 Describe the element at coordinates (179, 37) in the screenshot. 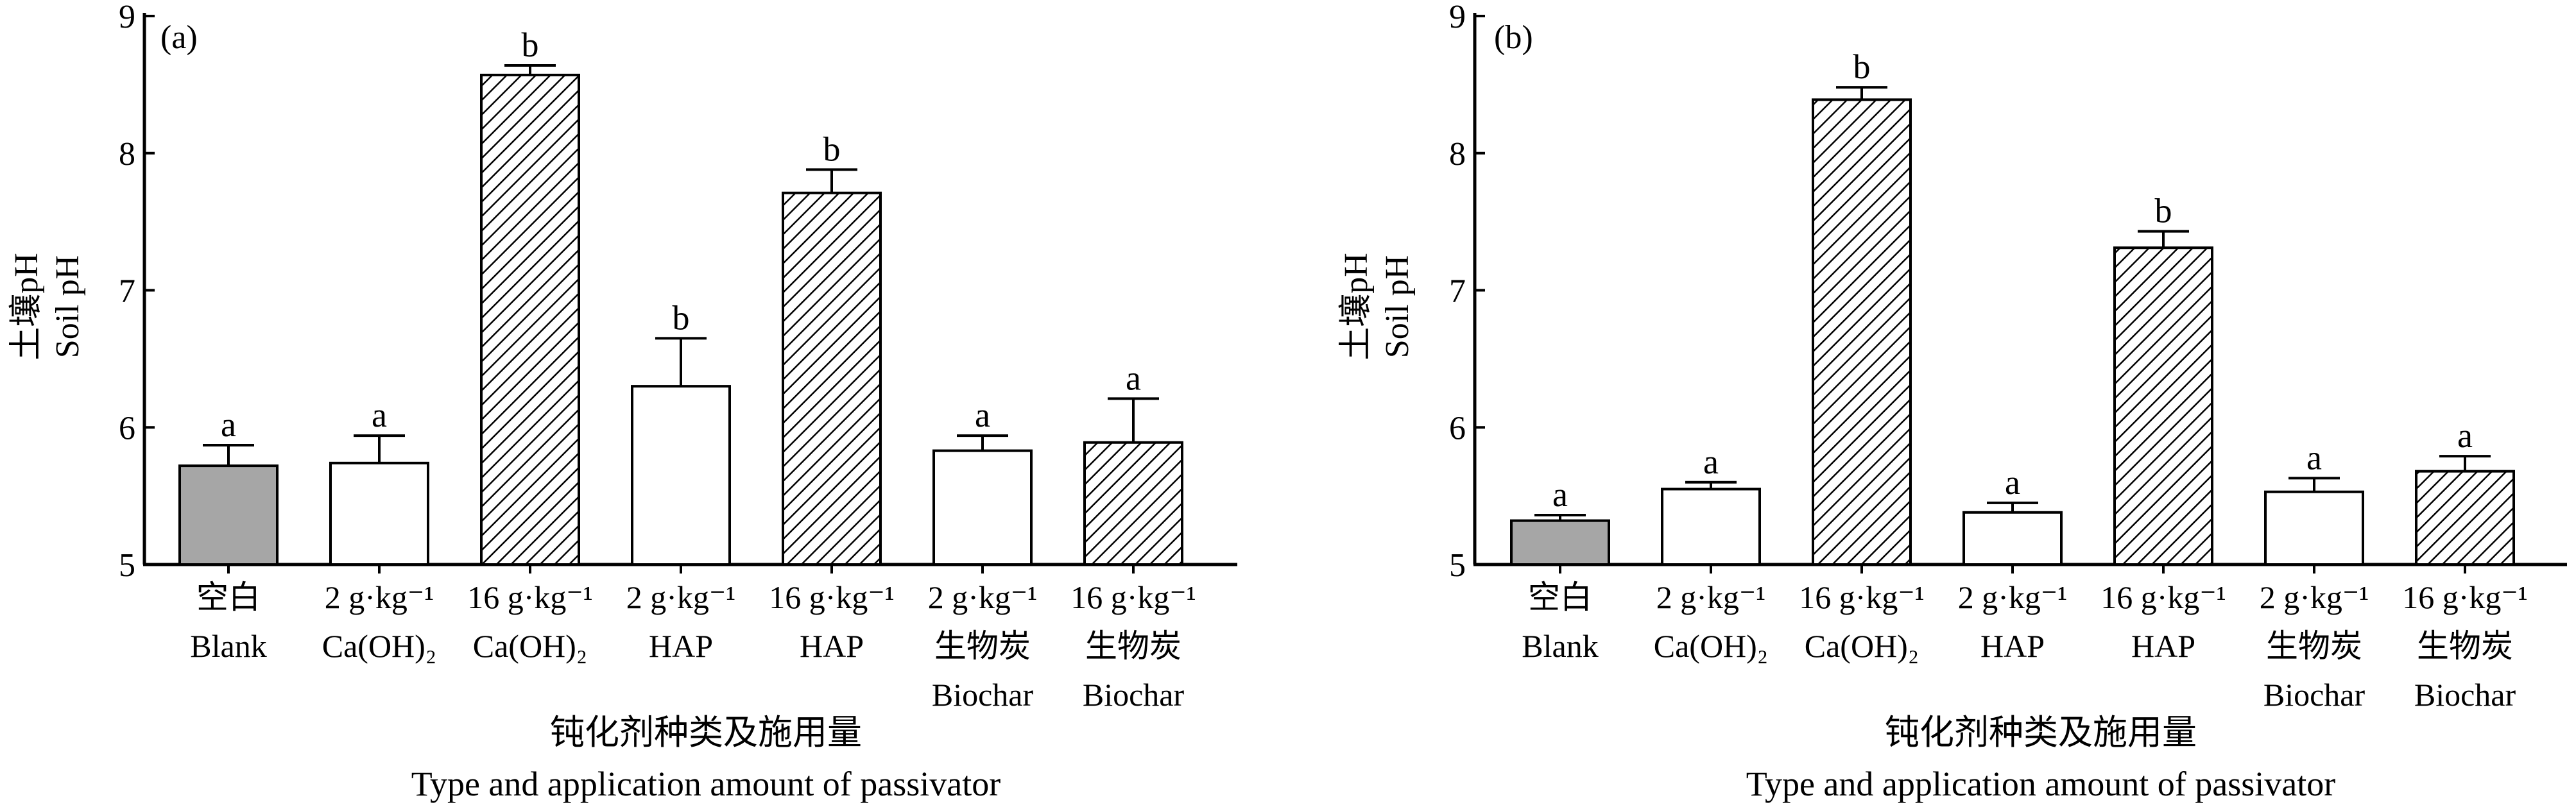

I see `panel-label: (a)` at that location.